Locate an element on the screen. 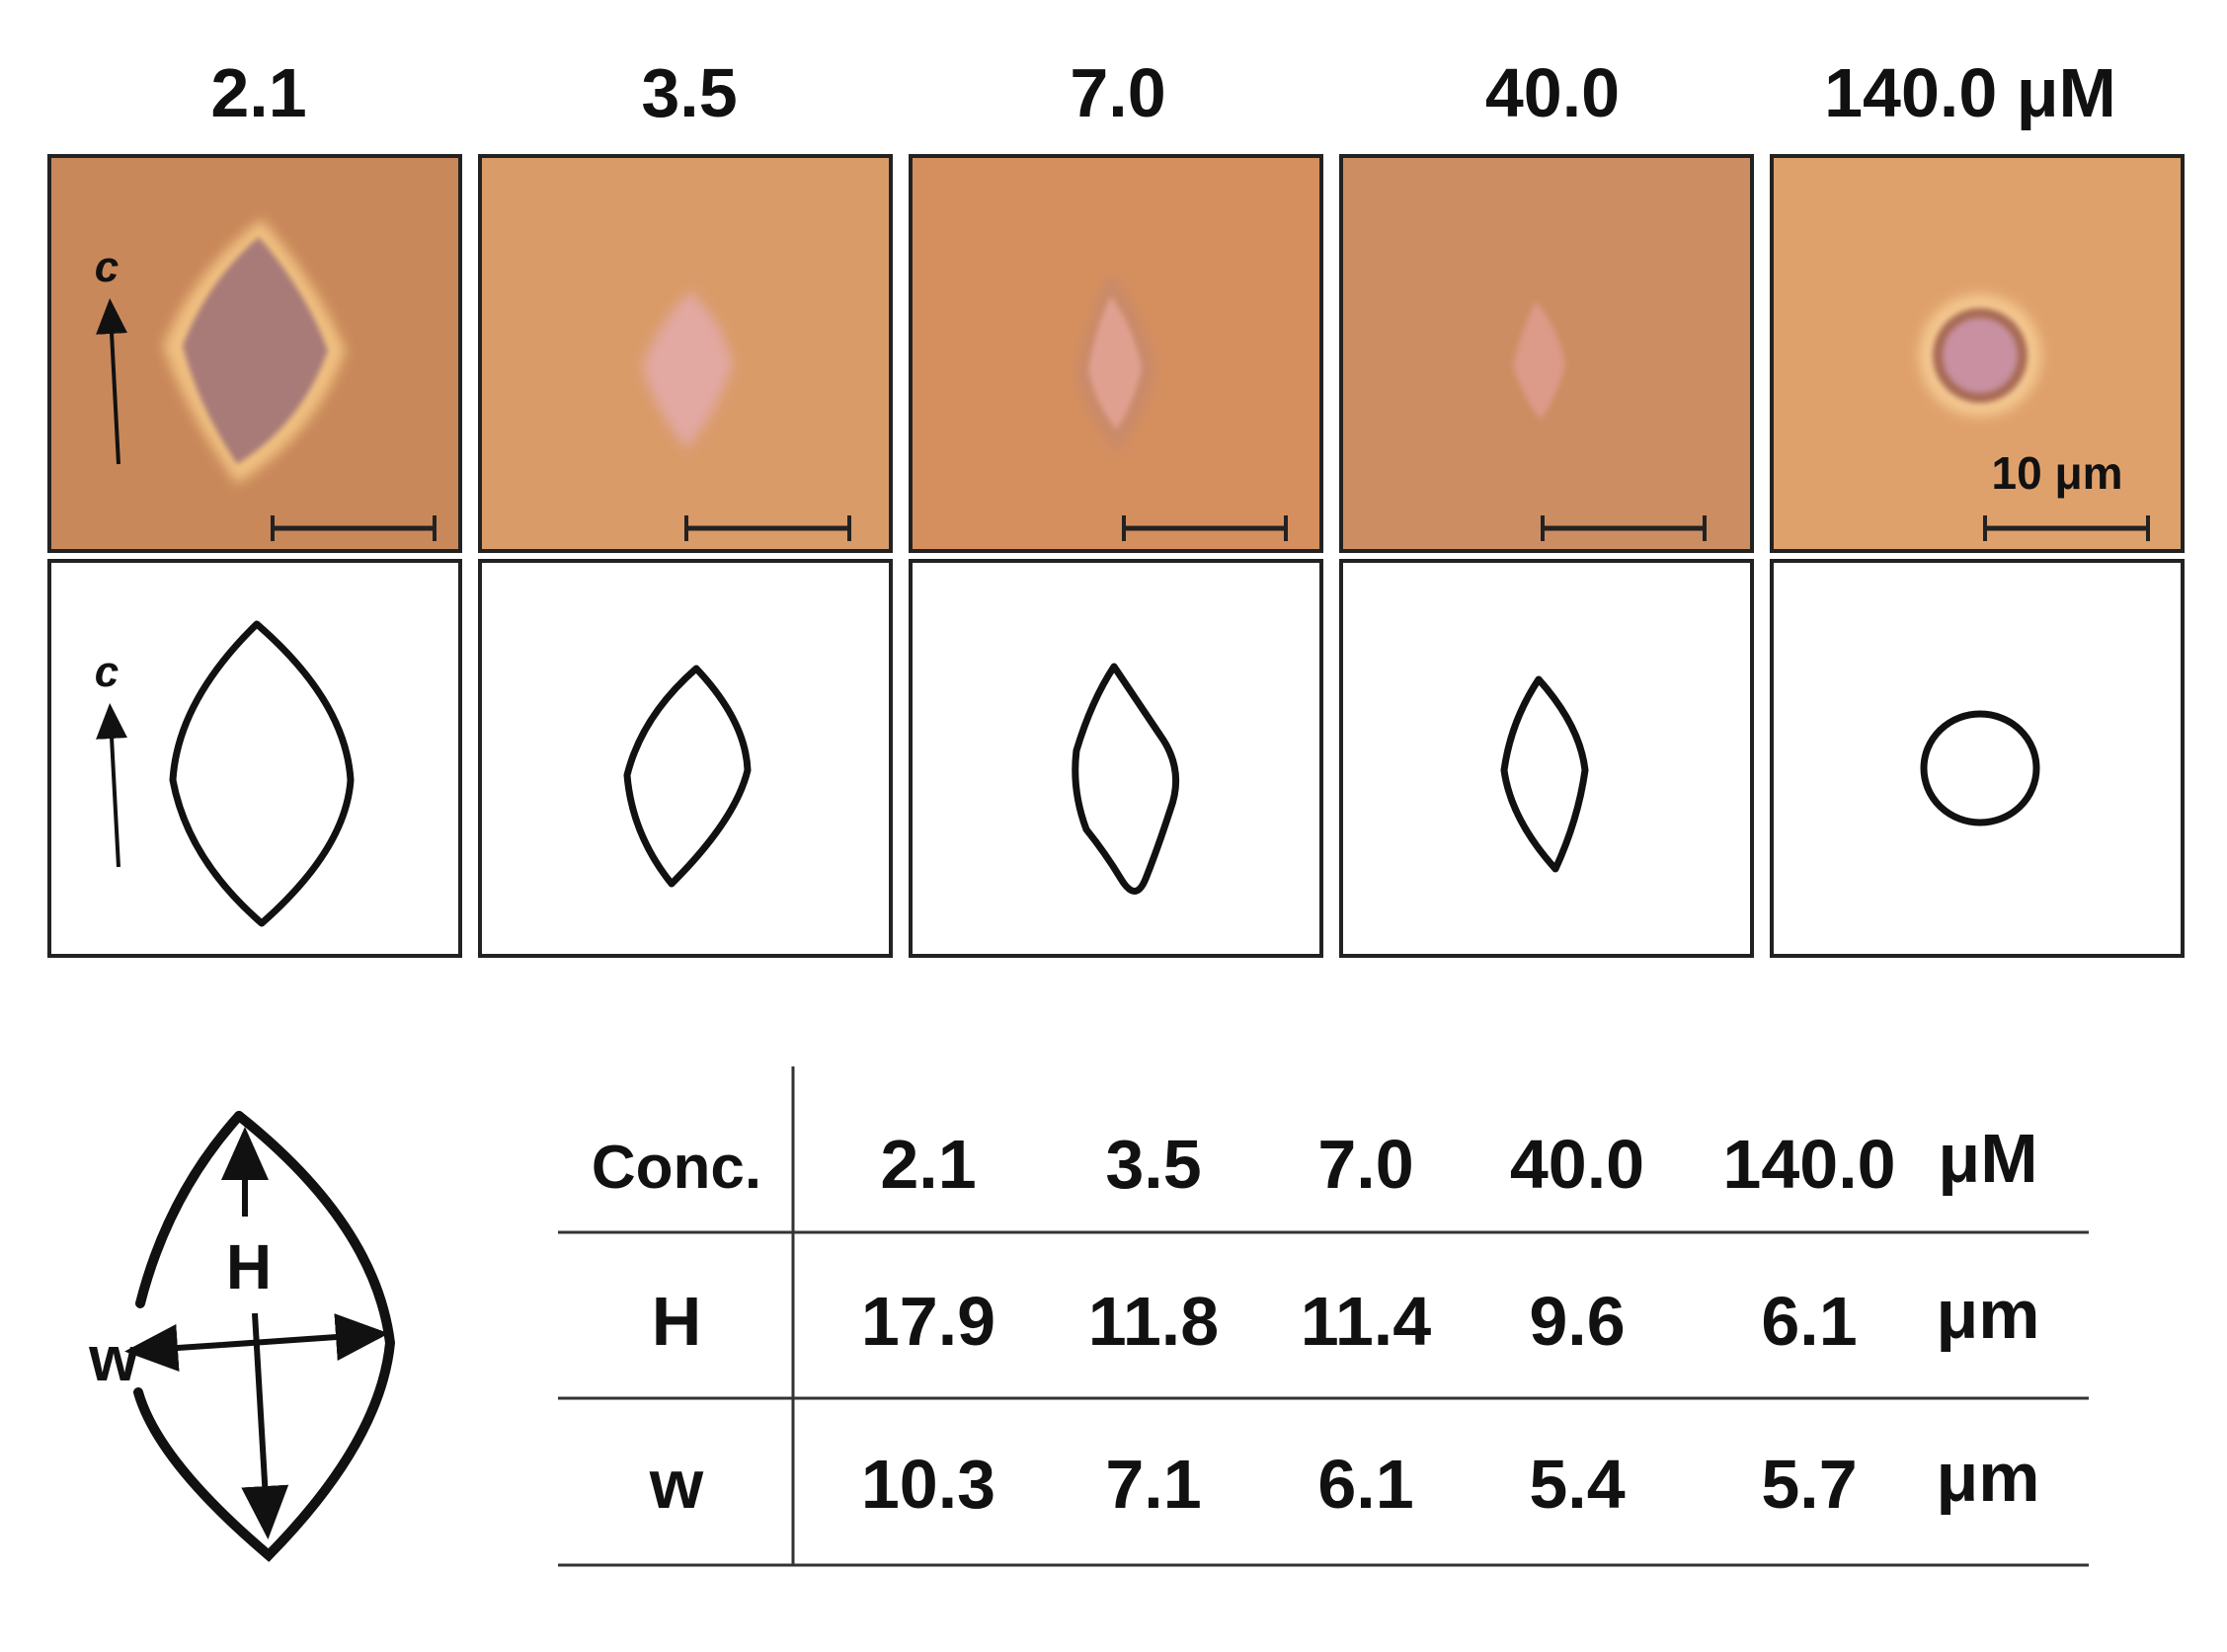 Image resolution: width=2227 pixels, height=1652 pixels. scale-bar-label: 10 μm is located at coordinates (2057, 473).